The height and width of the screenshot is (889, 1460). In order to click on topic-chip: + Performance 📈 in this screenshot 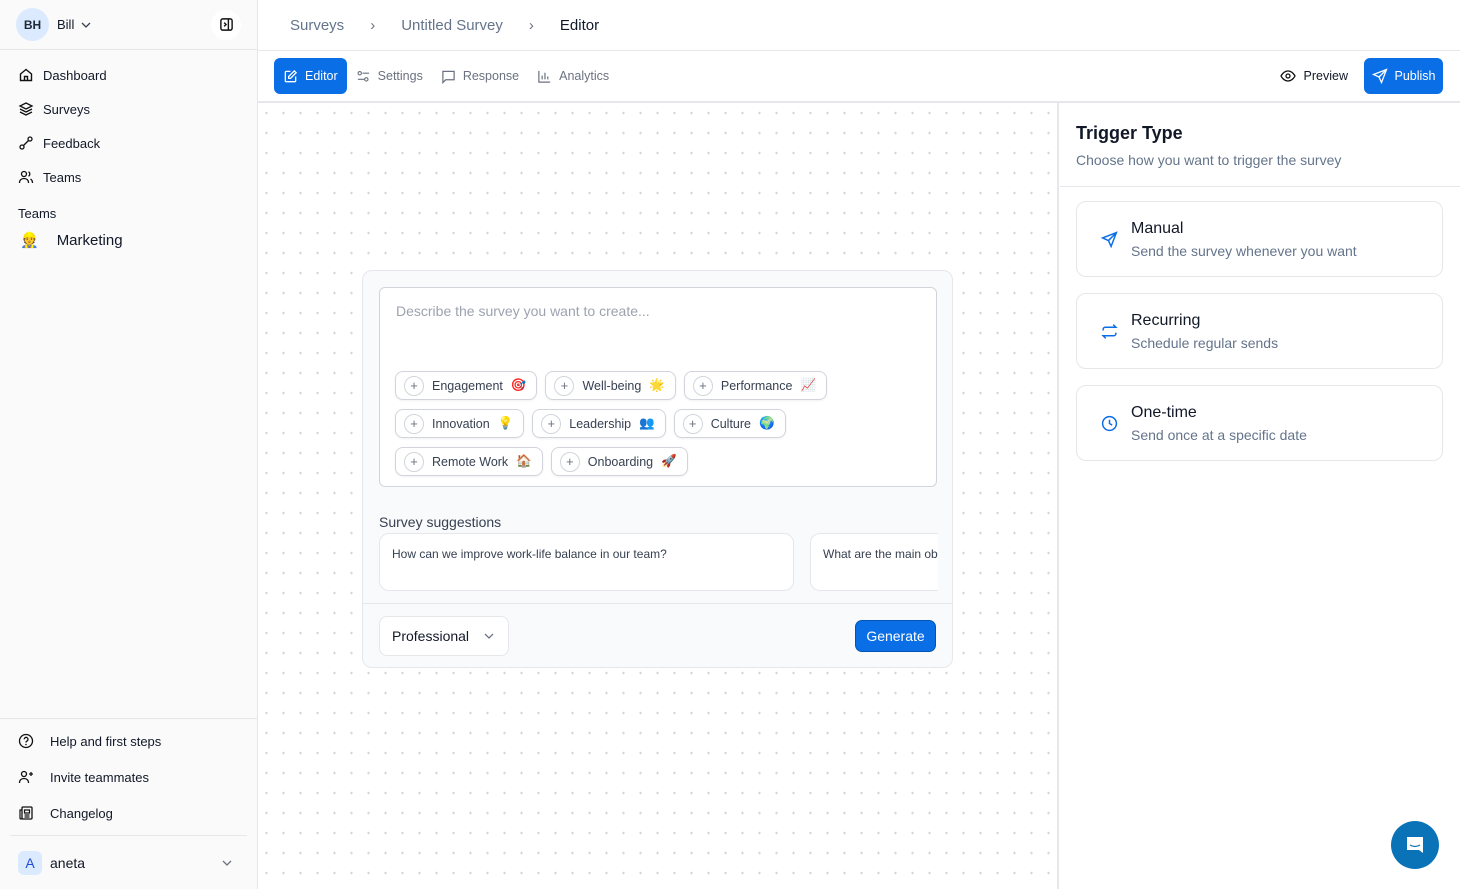, I will do `click(755, 385)`.